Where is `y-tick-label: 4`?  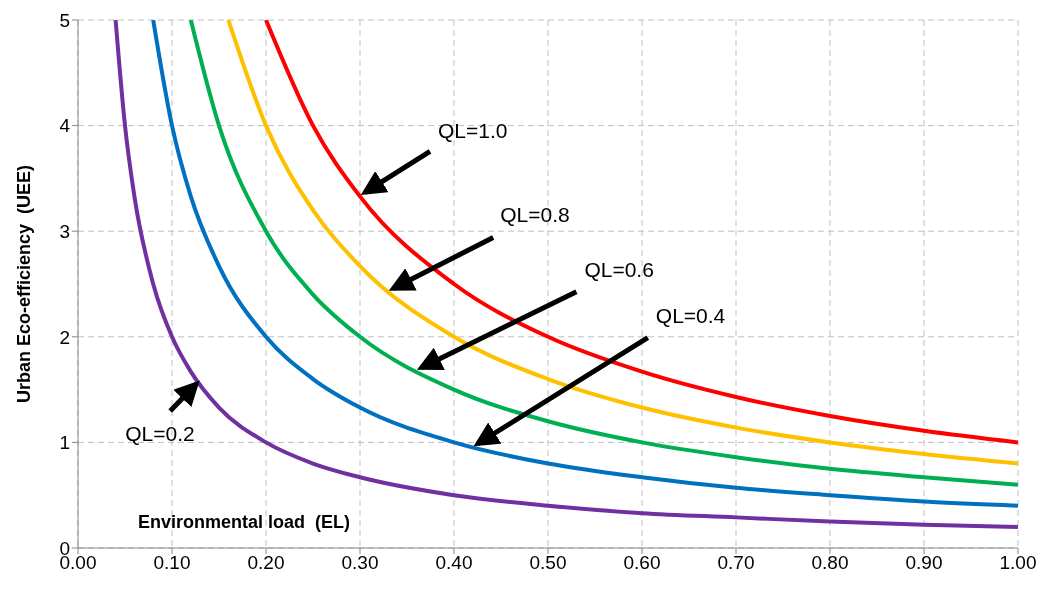 y-tick-label: 4 is located at coordinates (65, 126).